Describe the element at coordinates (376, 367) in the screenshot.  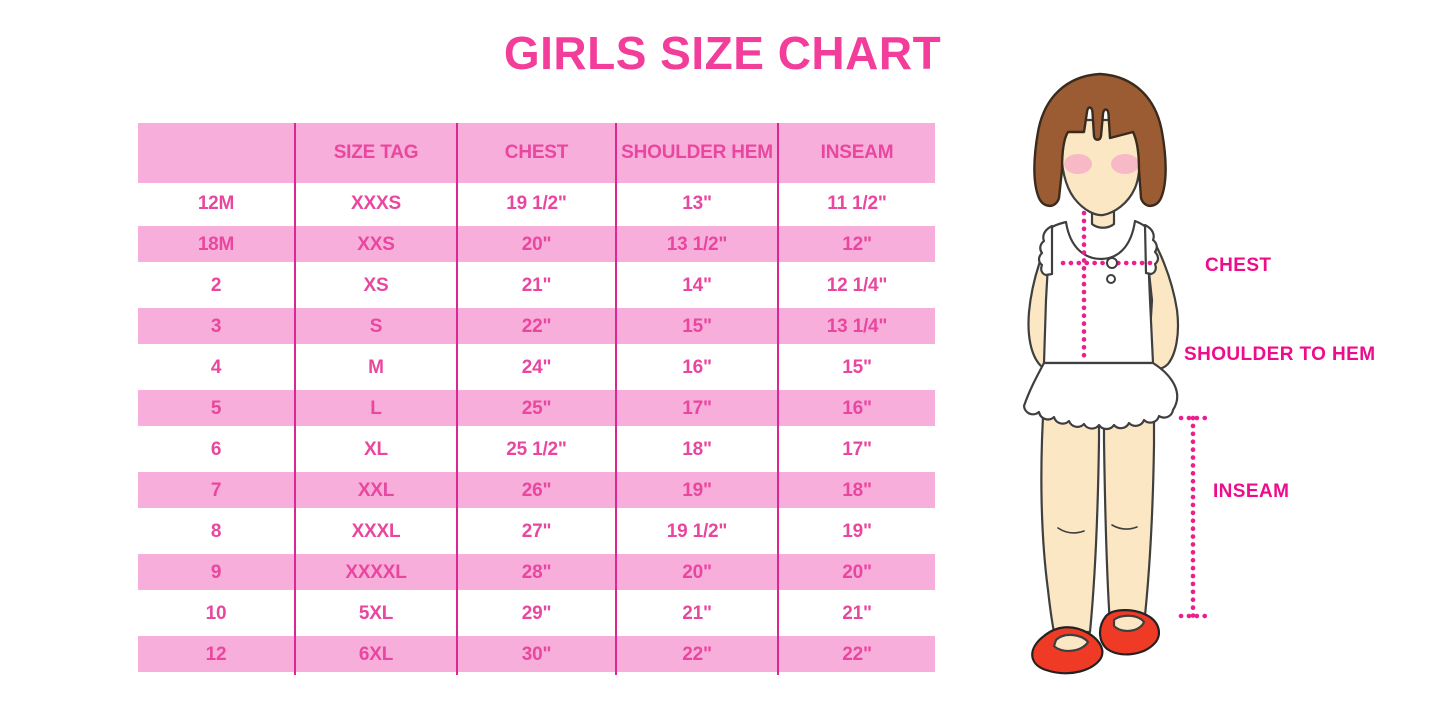
I see `table-cell: M` at that location.